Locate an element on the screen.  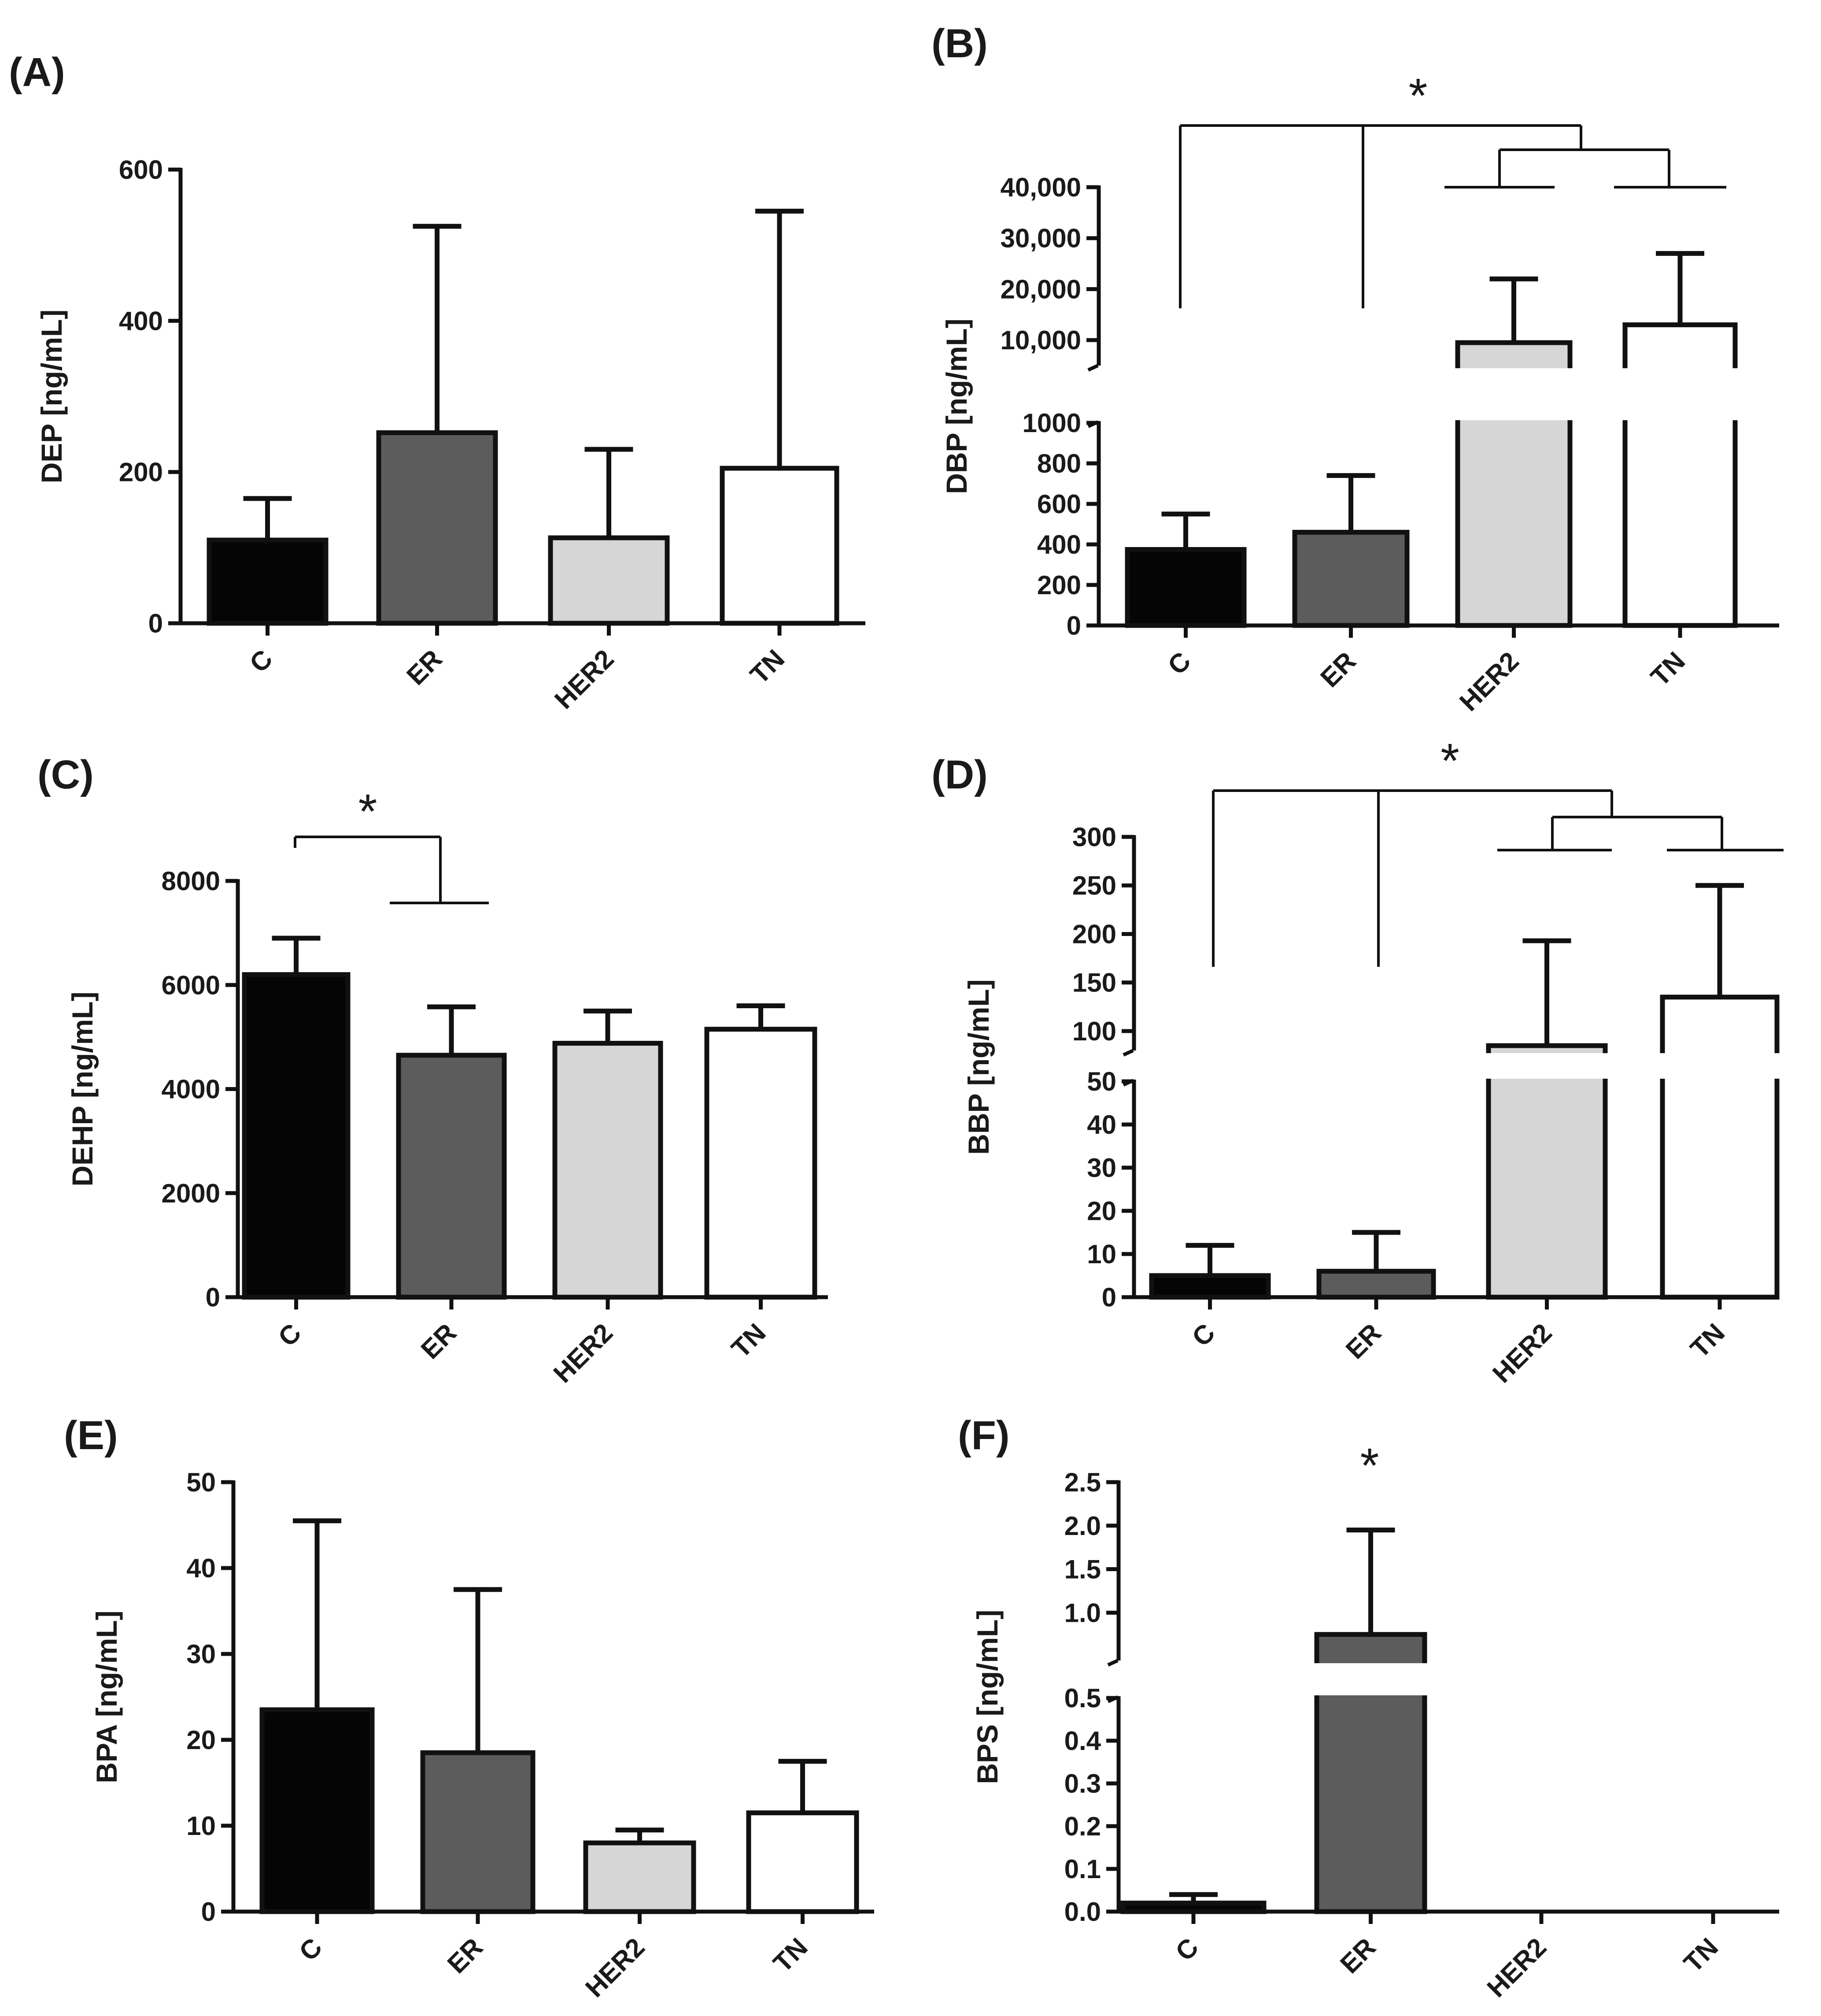
p0-bar-HER2 is located at coordinates (609, 580).